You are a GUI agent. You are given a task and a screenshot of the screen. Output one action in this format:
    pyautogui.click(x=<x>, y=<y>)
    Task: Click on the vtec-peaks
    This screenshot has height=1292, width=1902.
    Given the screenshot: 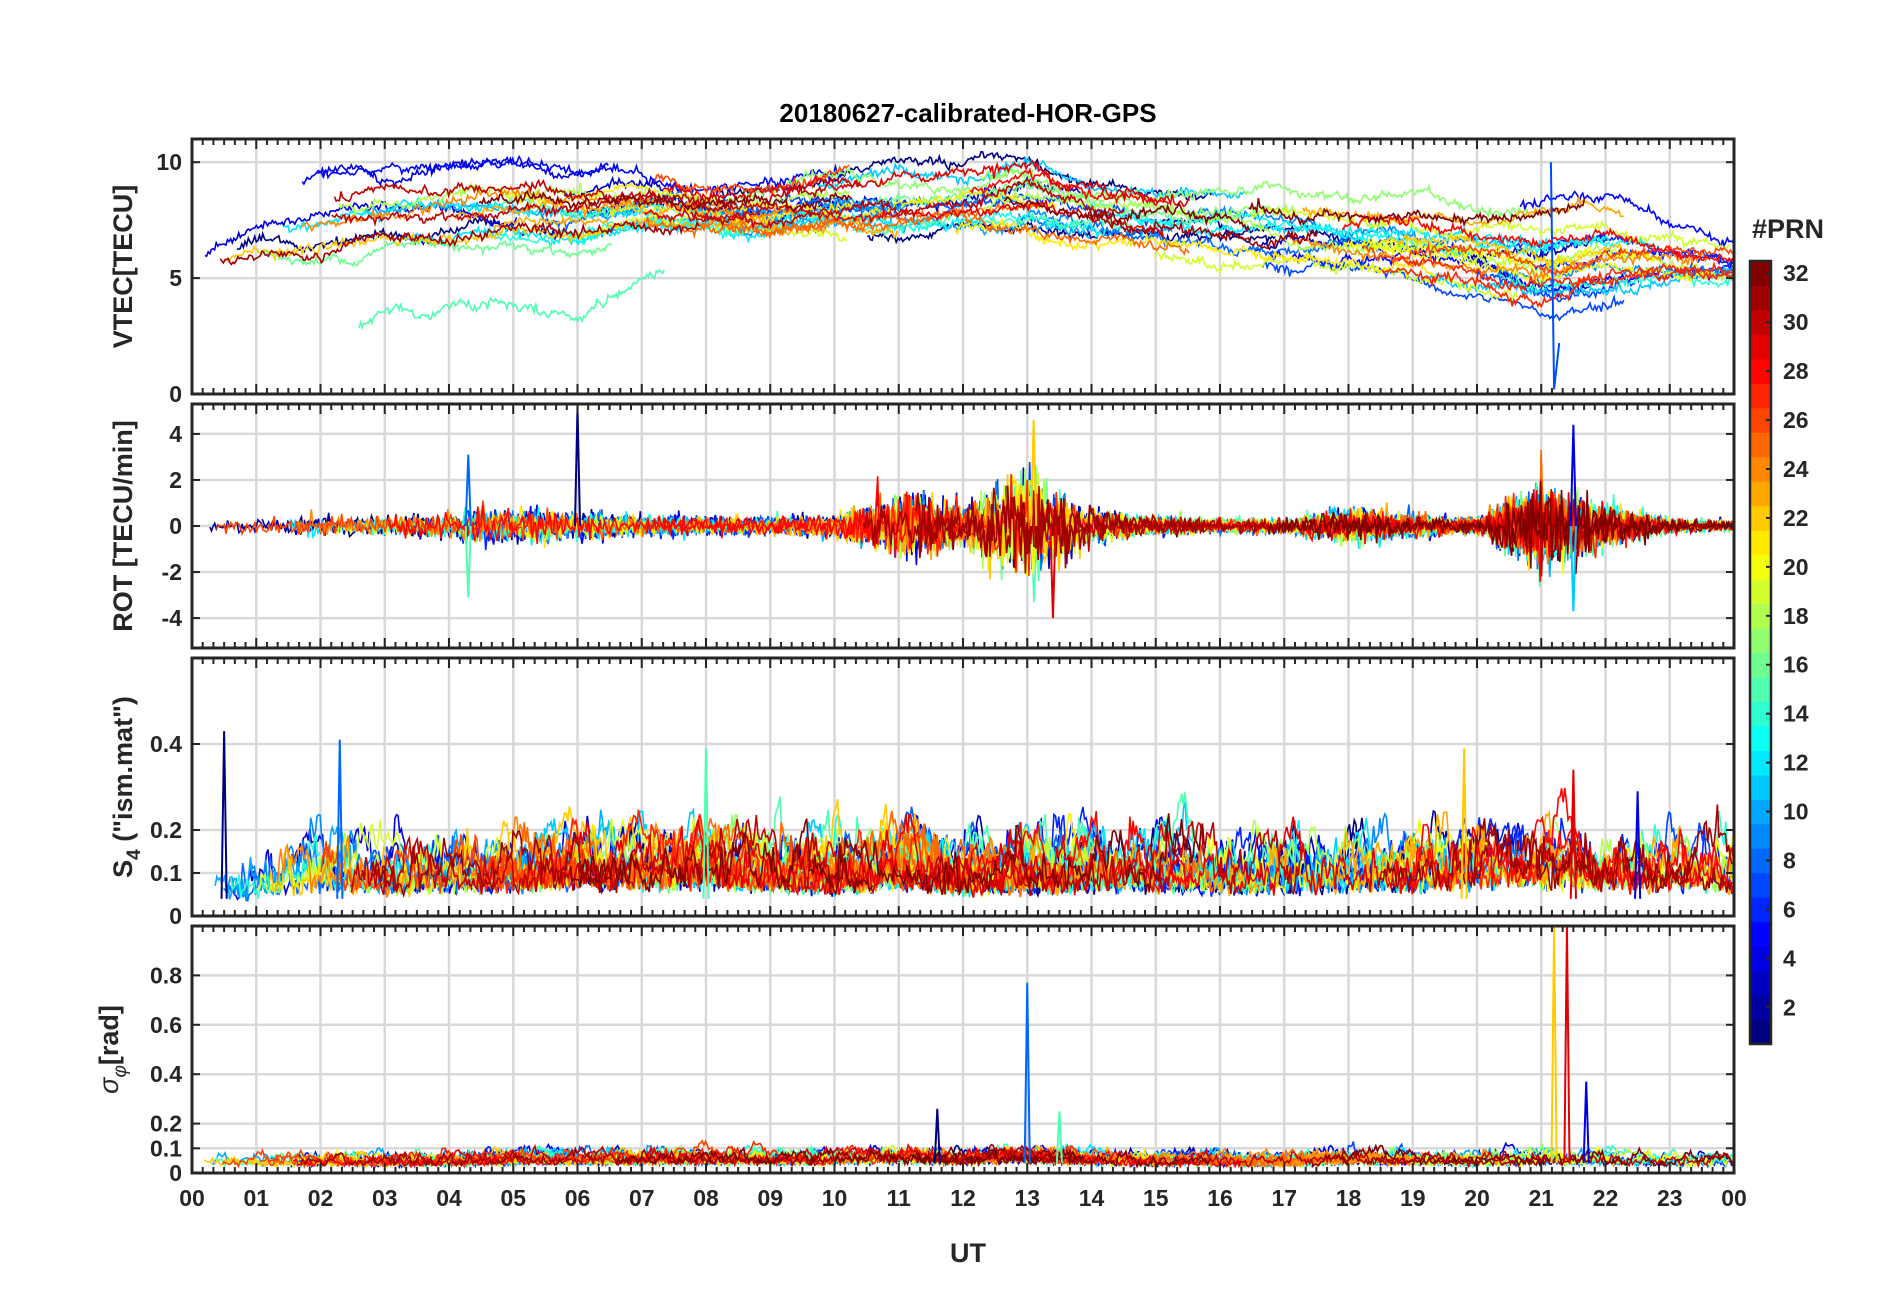 What is the action you would take?
    pyautogui.click(x=1555, y=276)
    